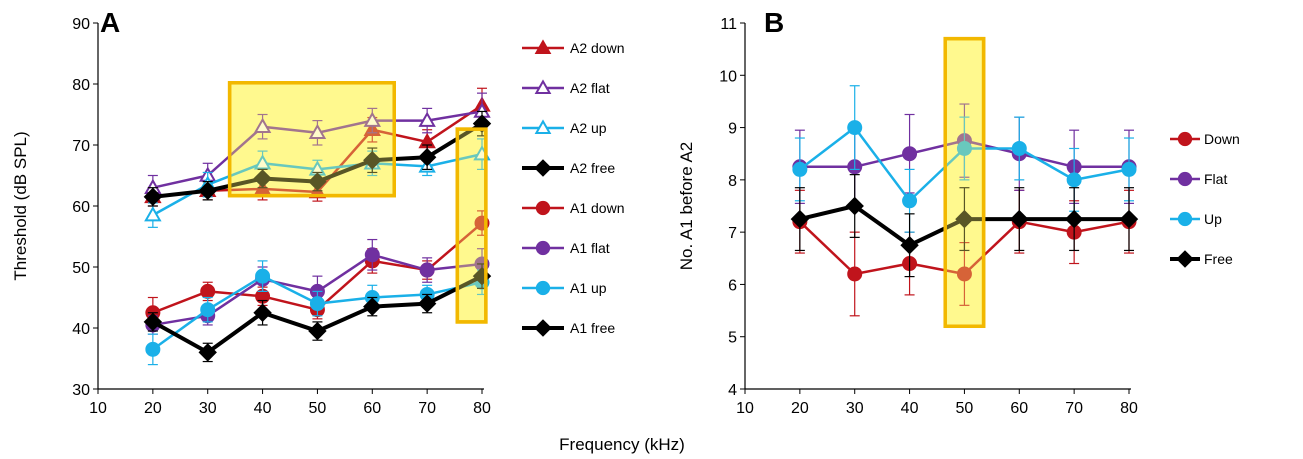 This screenshot has height=459, width=1303. What do you see at coordinates (800, 408) in the screenshot?
I see `pb-x-tick-label: 20` at bounding box center [800, 408].